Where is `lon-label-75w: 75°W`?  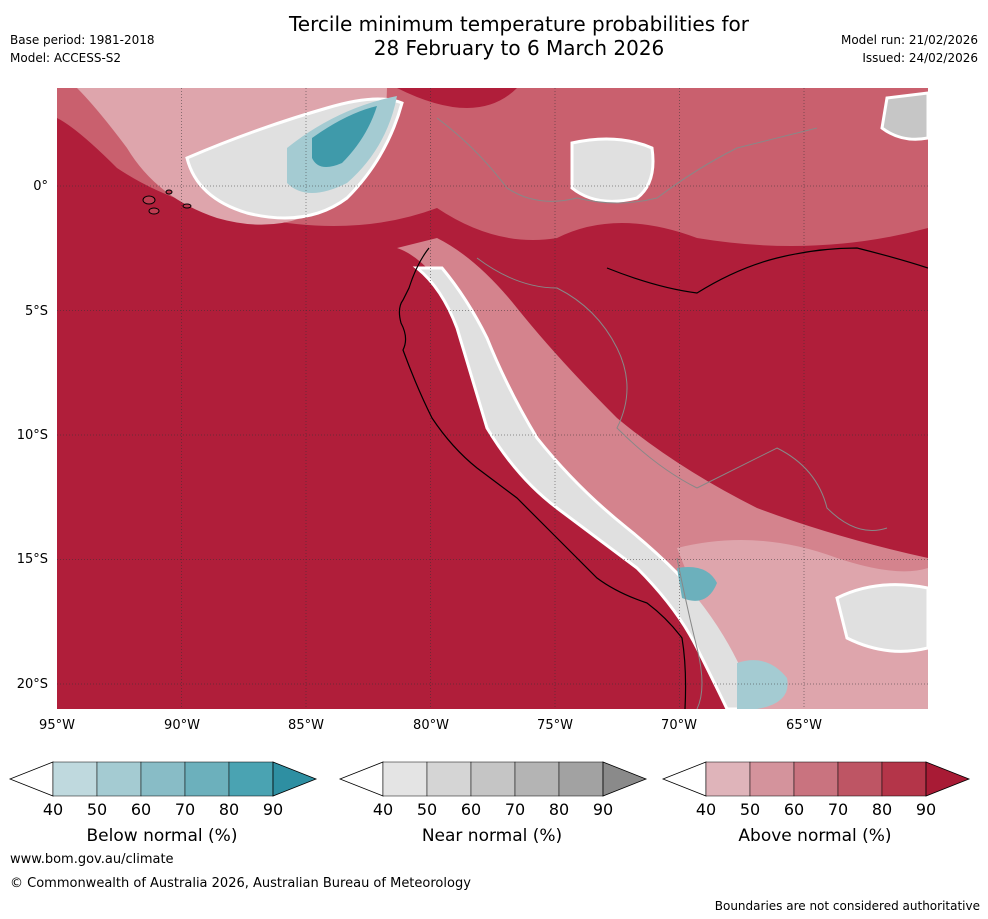 lon-label-75w: 75°W is located at coordinates (555, 725).